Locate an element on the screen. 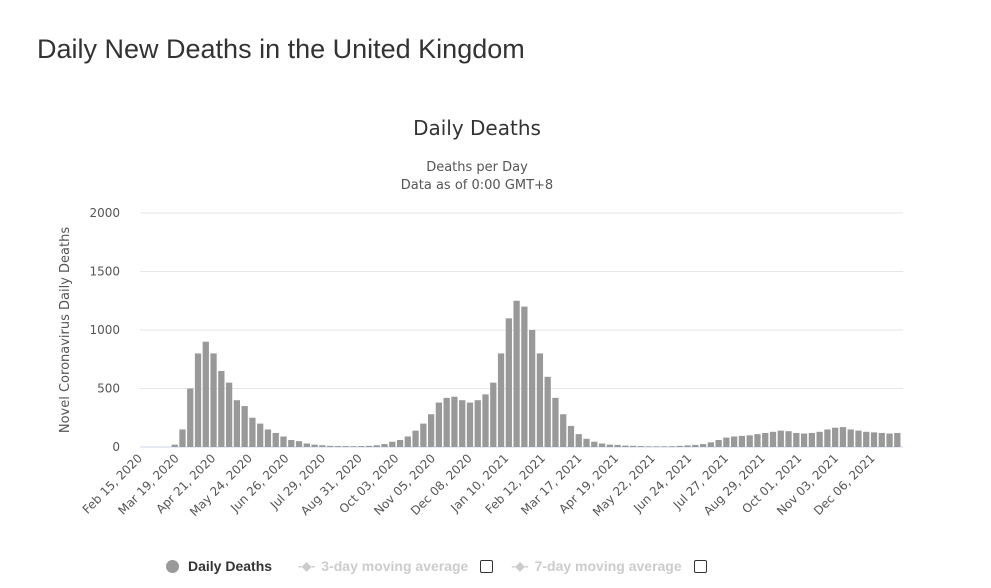 The image size is (991, 588). 3-day-average-checkbox is located at coordinates (487, 566).